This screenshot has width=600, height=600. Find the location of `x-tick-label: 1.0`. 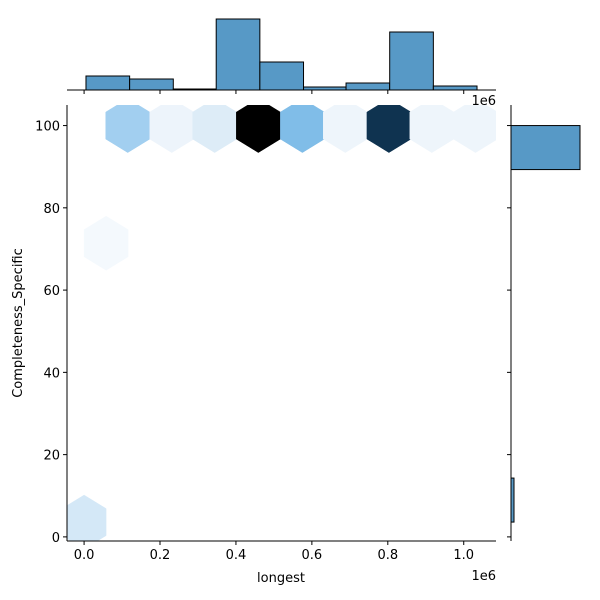

x-tick-label: 1.0 is located at coordinates (463, 555).